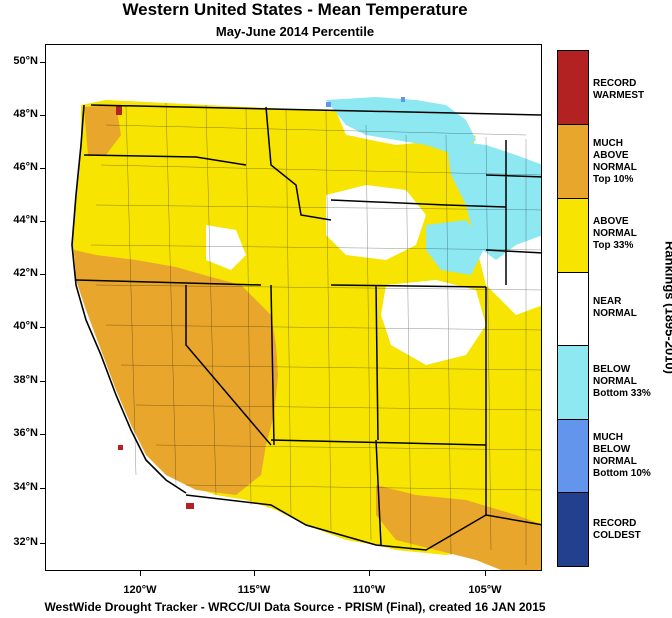 The height and width of the screenshot is (618, 672). Describe the element at coordinates (573, 162) in the screenshot. I see `legend-swatch-much-above-normal` at that location.